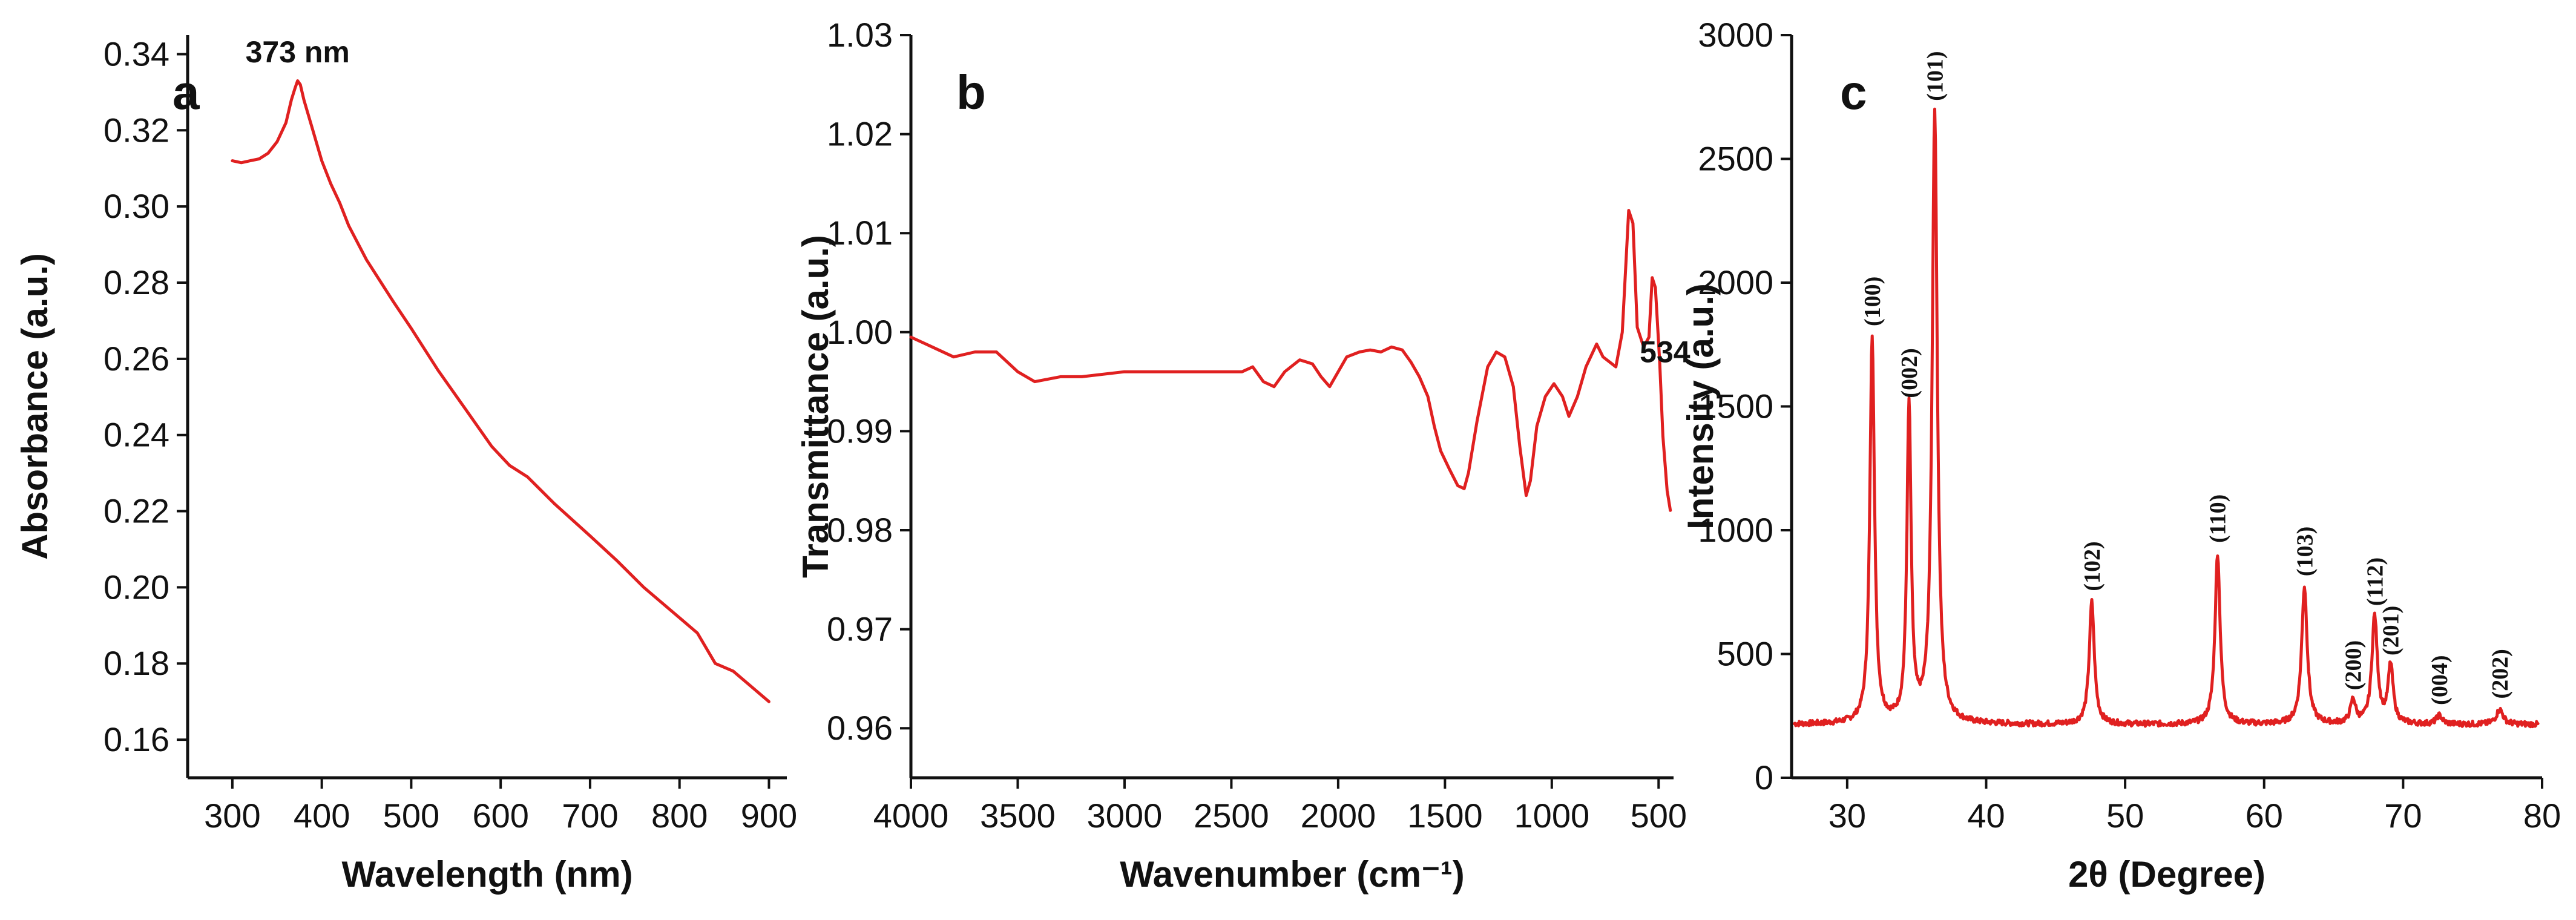 Image resolution: width=2576 pixels, height=920 pixels. What do you see at coordinates (860, 233) in the screenshot?
I see `y-tick-label: 1.01` at bounding box center [860, 233].